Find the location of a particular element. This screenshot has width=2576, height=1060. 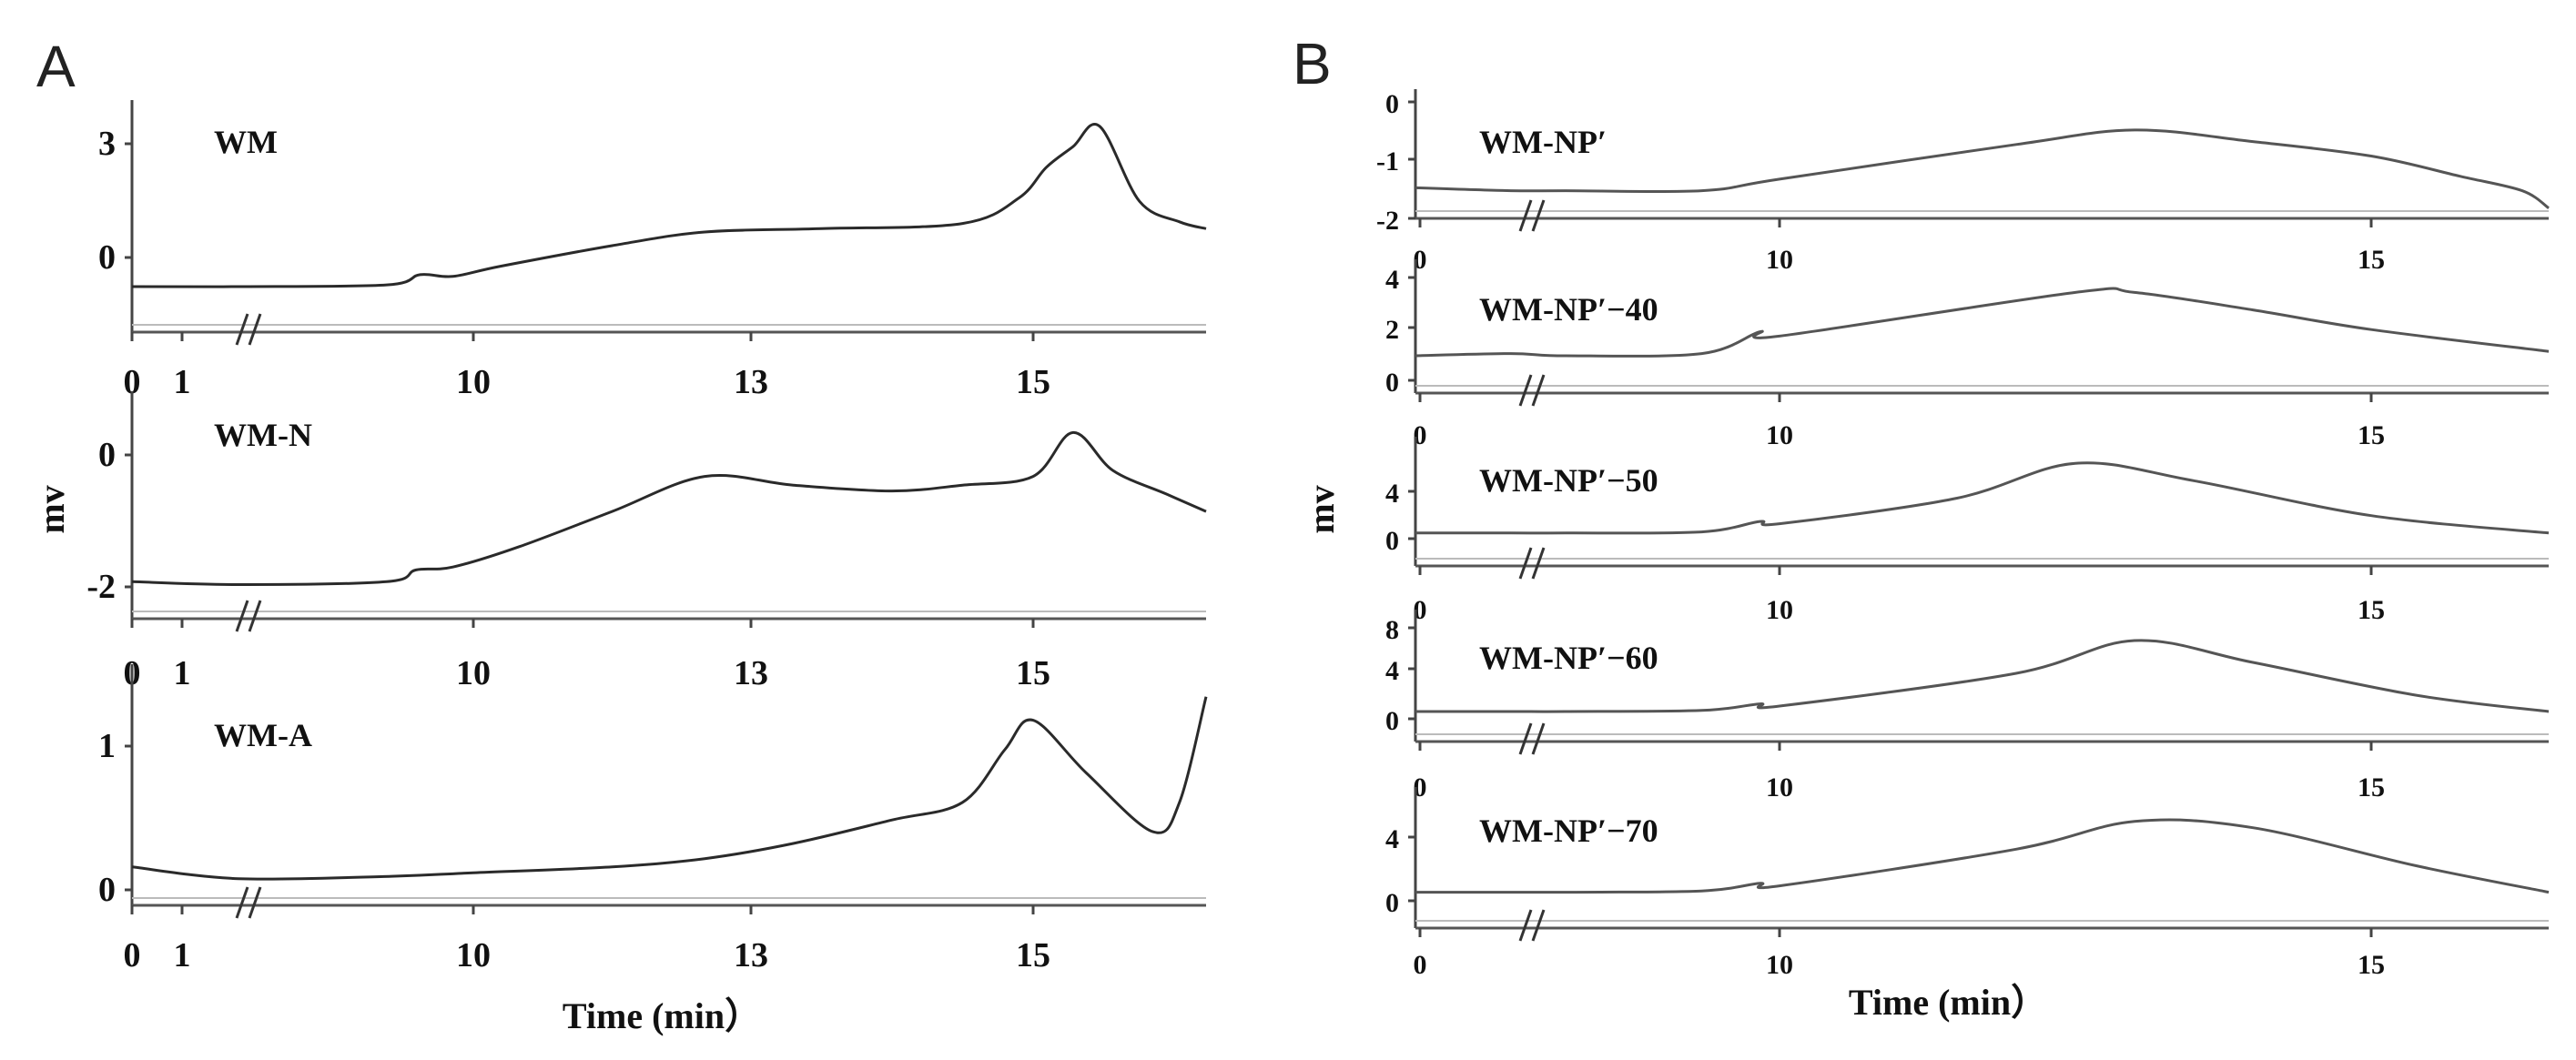

series-line-wm-npp is located at coordinates (1983, 168).